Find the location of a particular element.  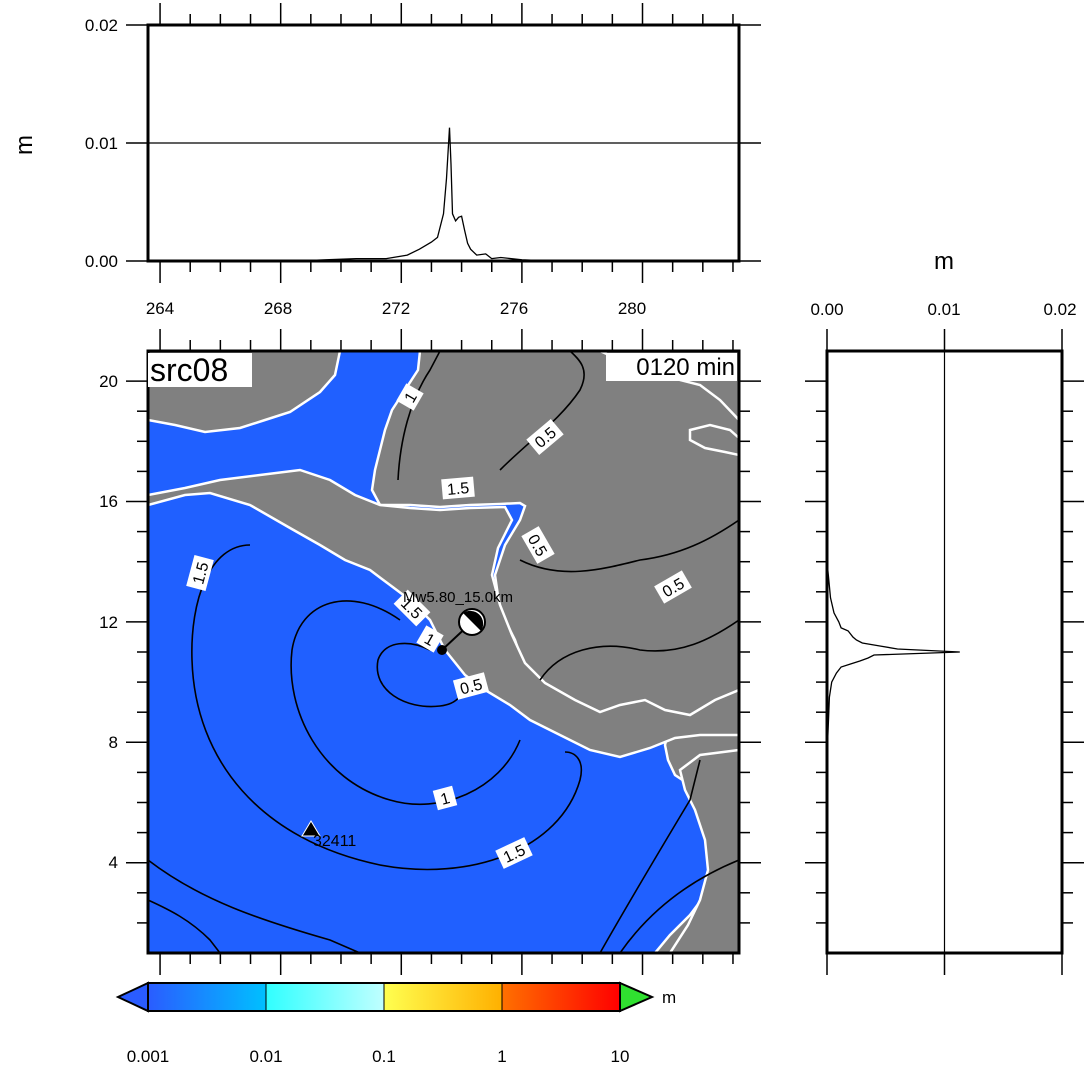

land-cuba is located at coordinates (713, 440).